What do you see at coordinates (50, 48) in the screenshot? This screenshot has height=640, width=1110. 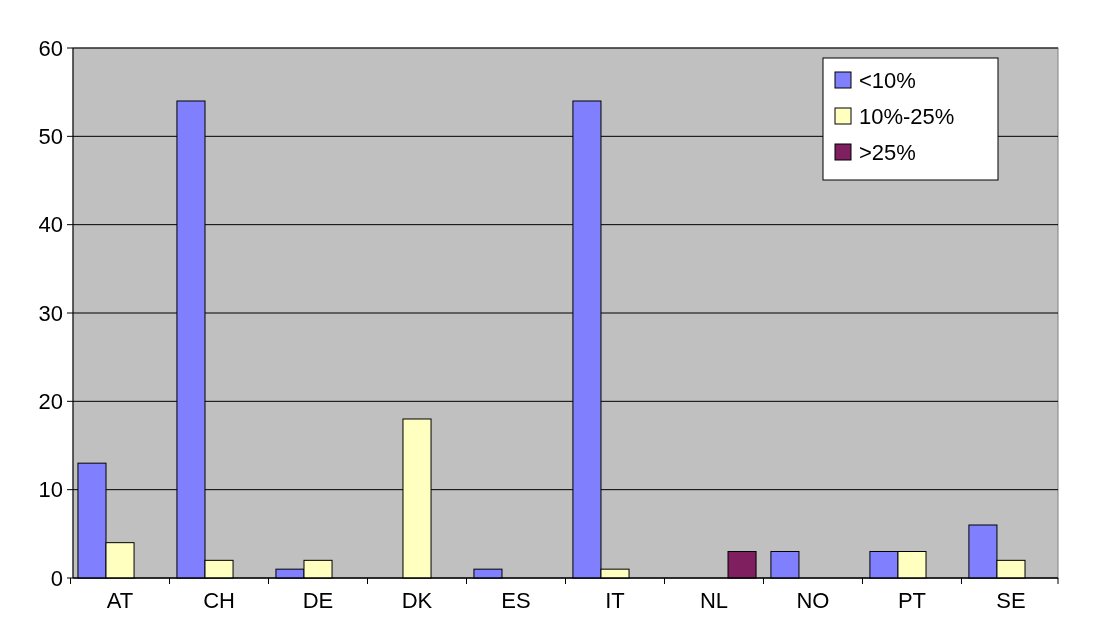 I see `y-tick-label: 60` at bounding box center [50, 48].